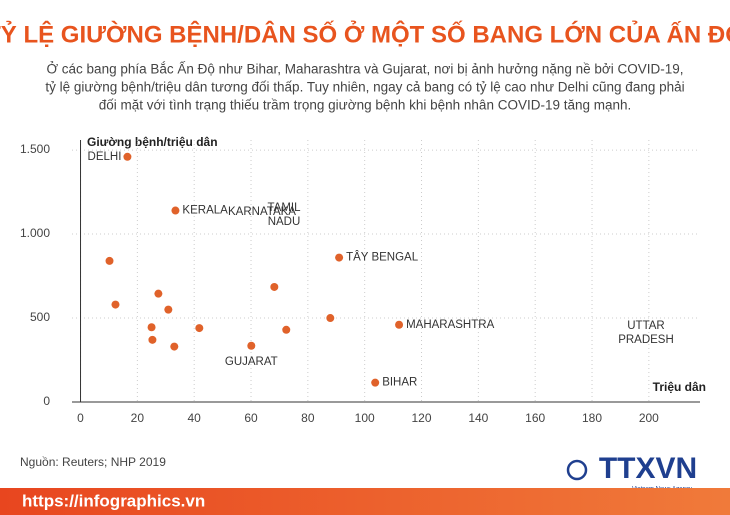 This screenshot has height=515, width=730. I want to click on copyright-icon, so click(577, 470).